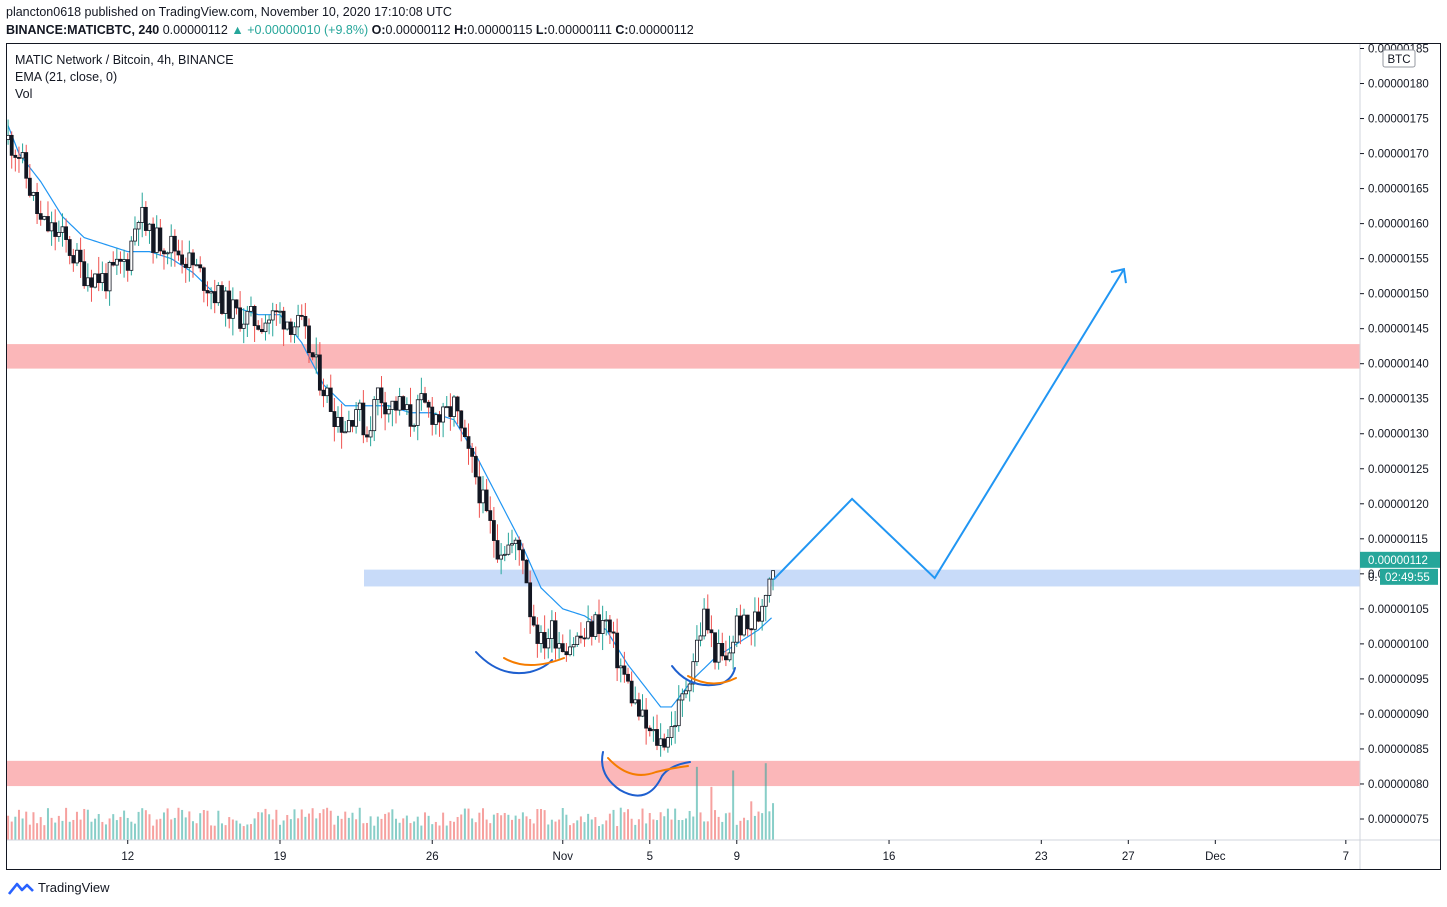 The image size is (1447, 907). I want to click on projection-arrowhead, so click(1118, 275).